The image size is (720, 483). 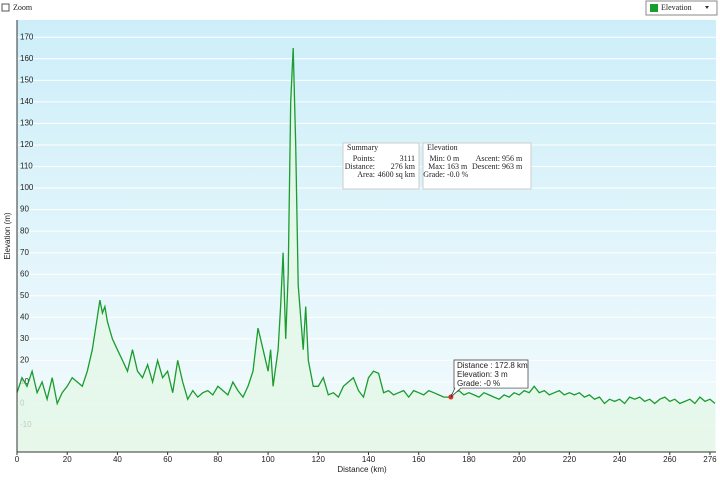 What do you see at coordinates (27, 79) in the screenshot?
I see `y-tick-label: 150` at bounding box center [27, 79].